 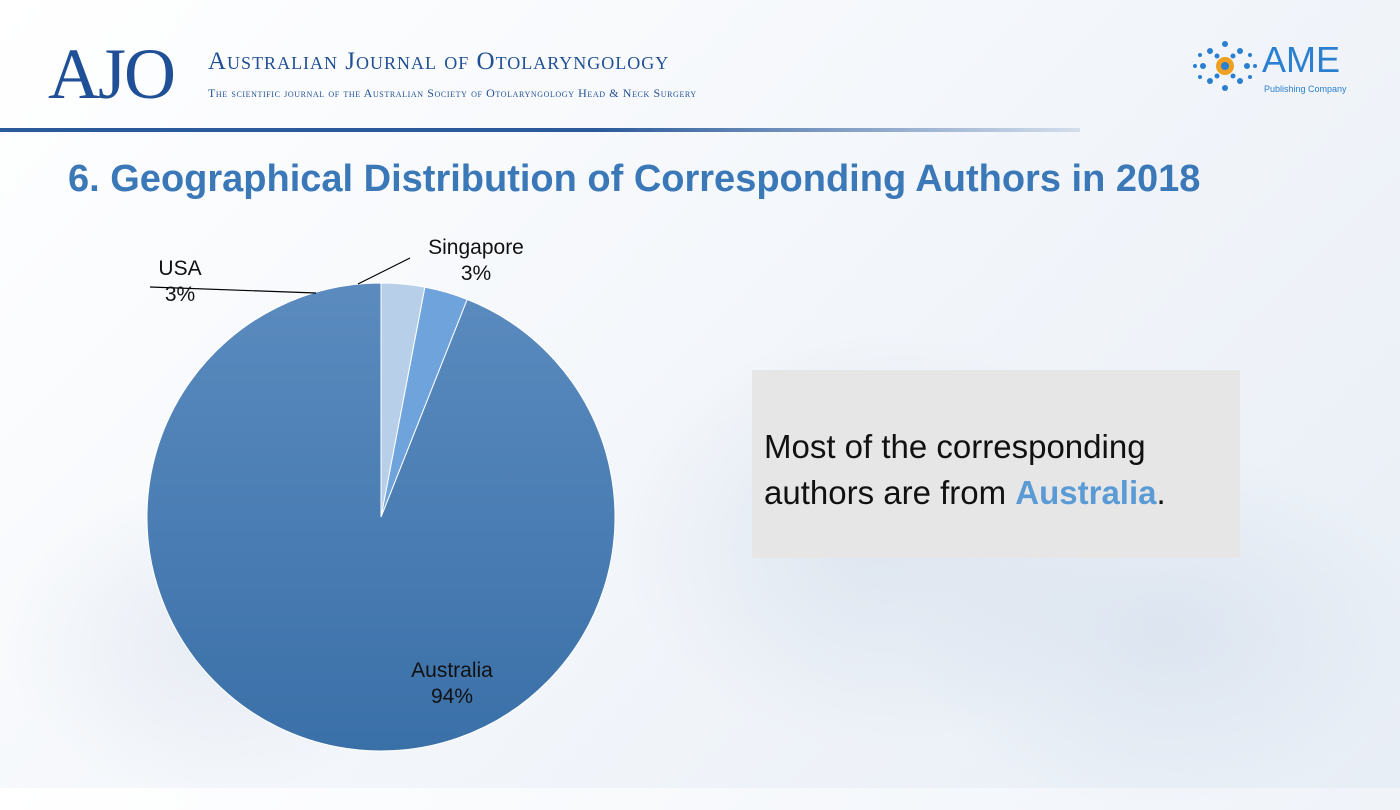 What do you see at coordinates (403, 400) in the screenshot?
I see `pie-slice-singapore` at bounding box center [403, 400].